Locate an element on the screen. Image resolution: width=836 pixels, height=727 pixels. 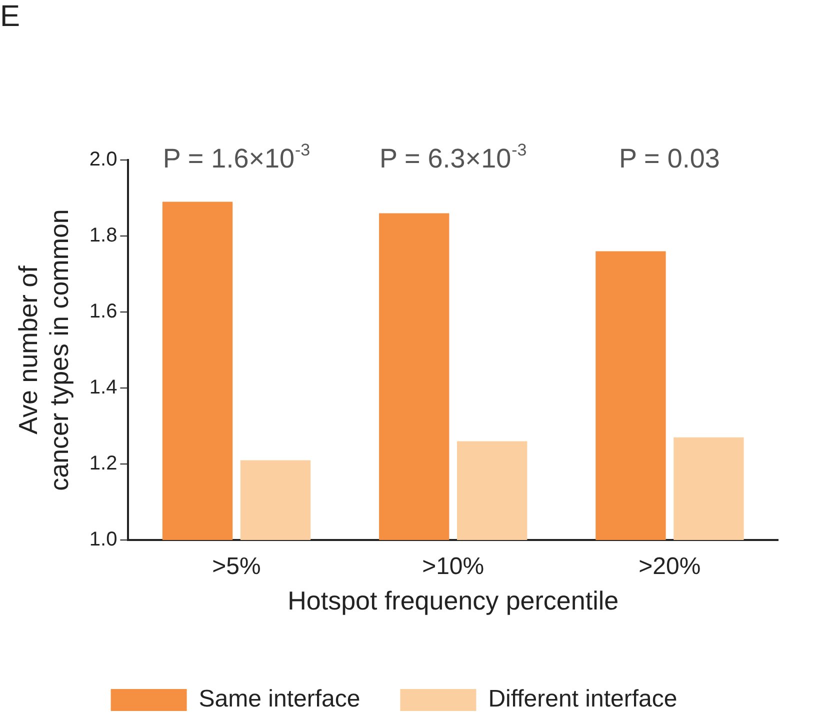
y-tick-label: 2.0 is located at coordinates (103, 159).